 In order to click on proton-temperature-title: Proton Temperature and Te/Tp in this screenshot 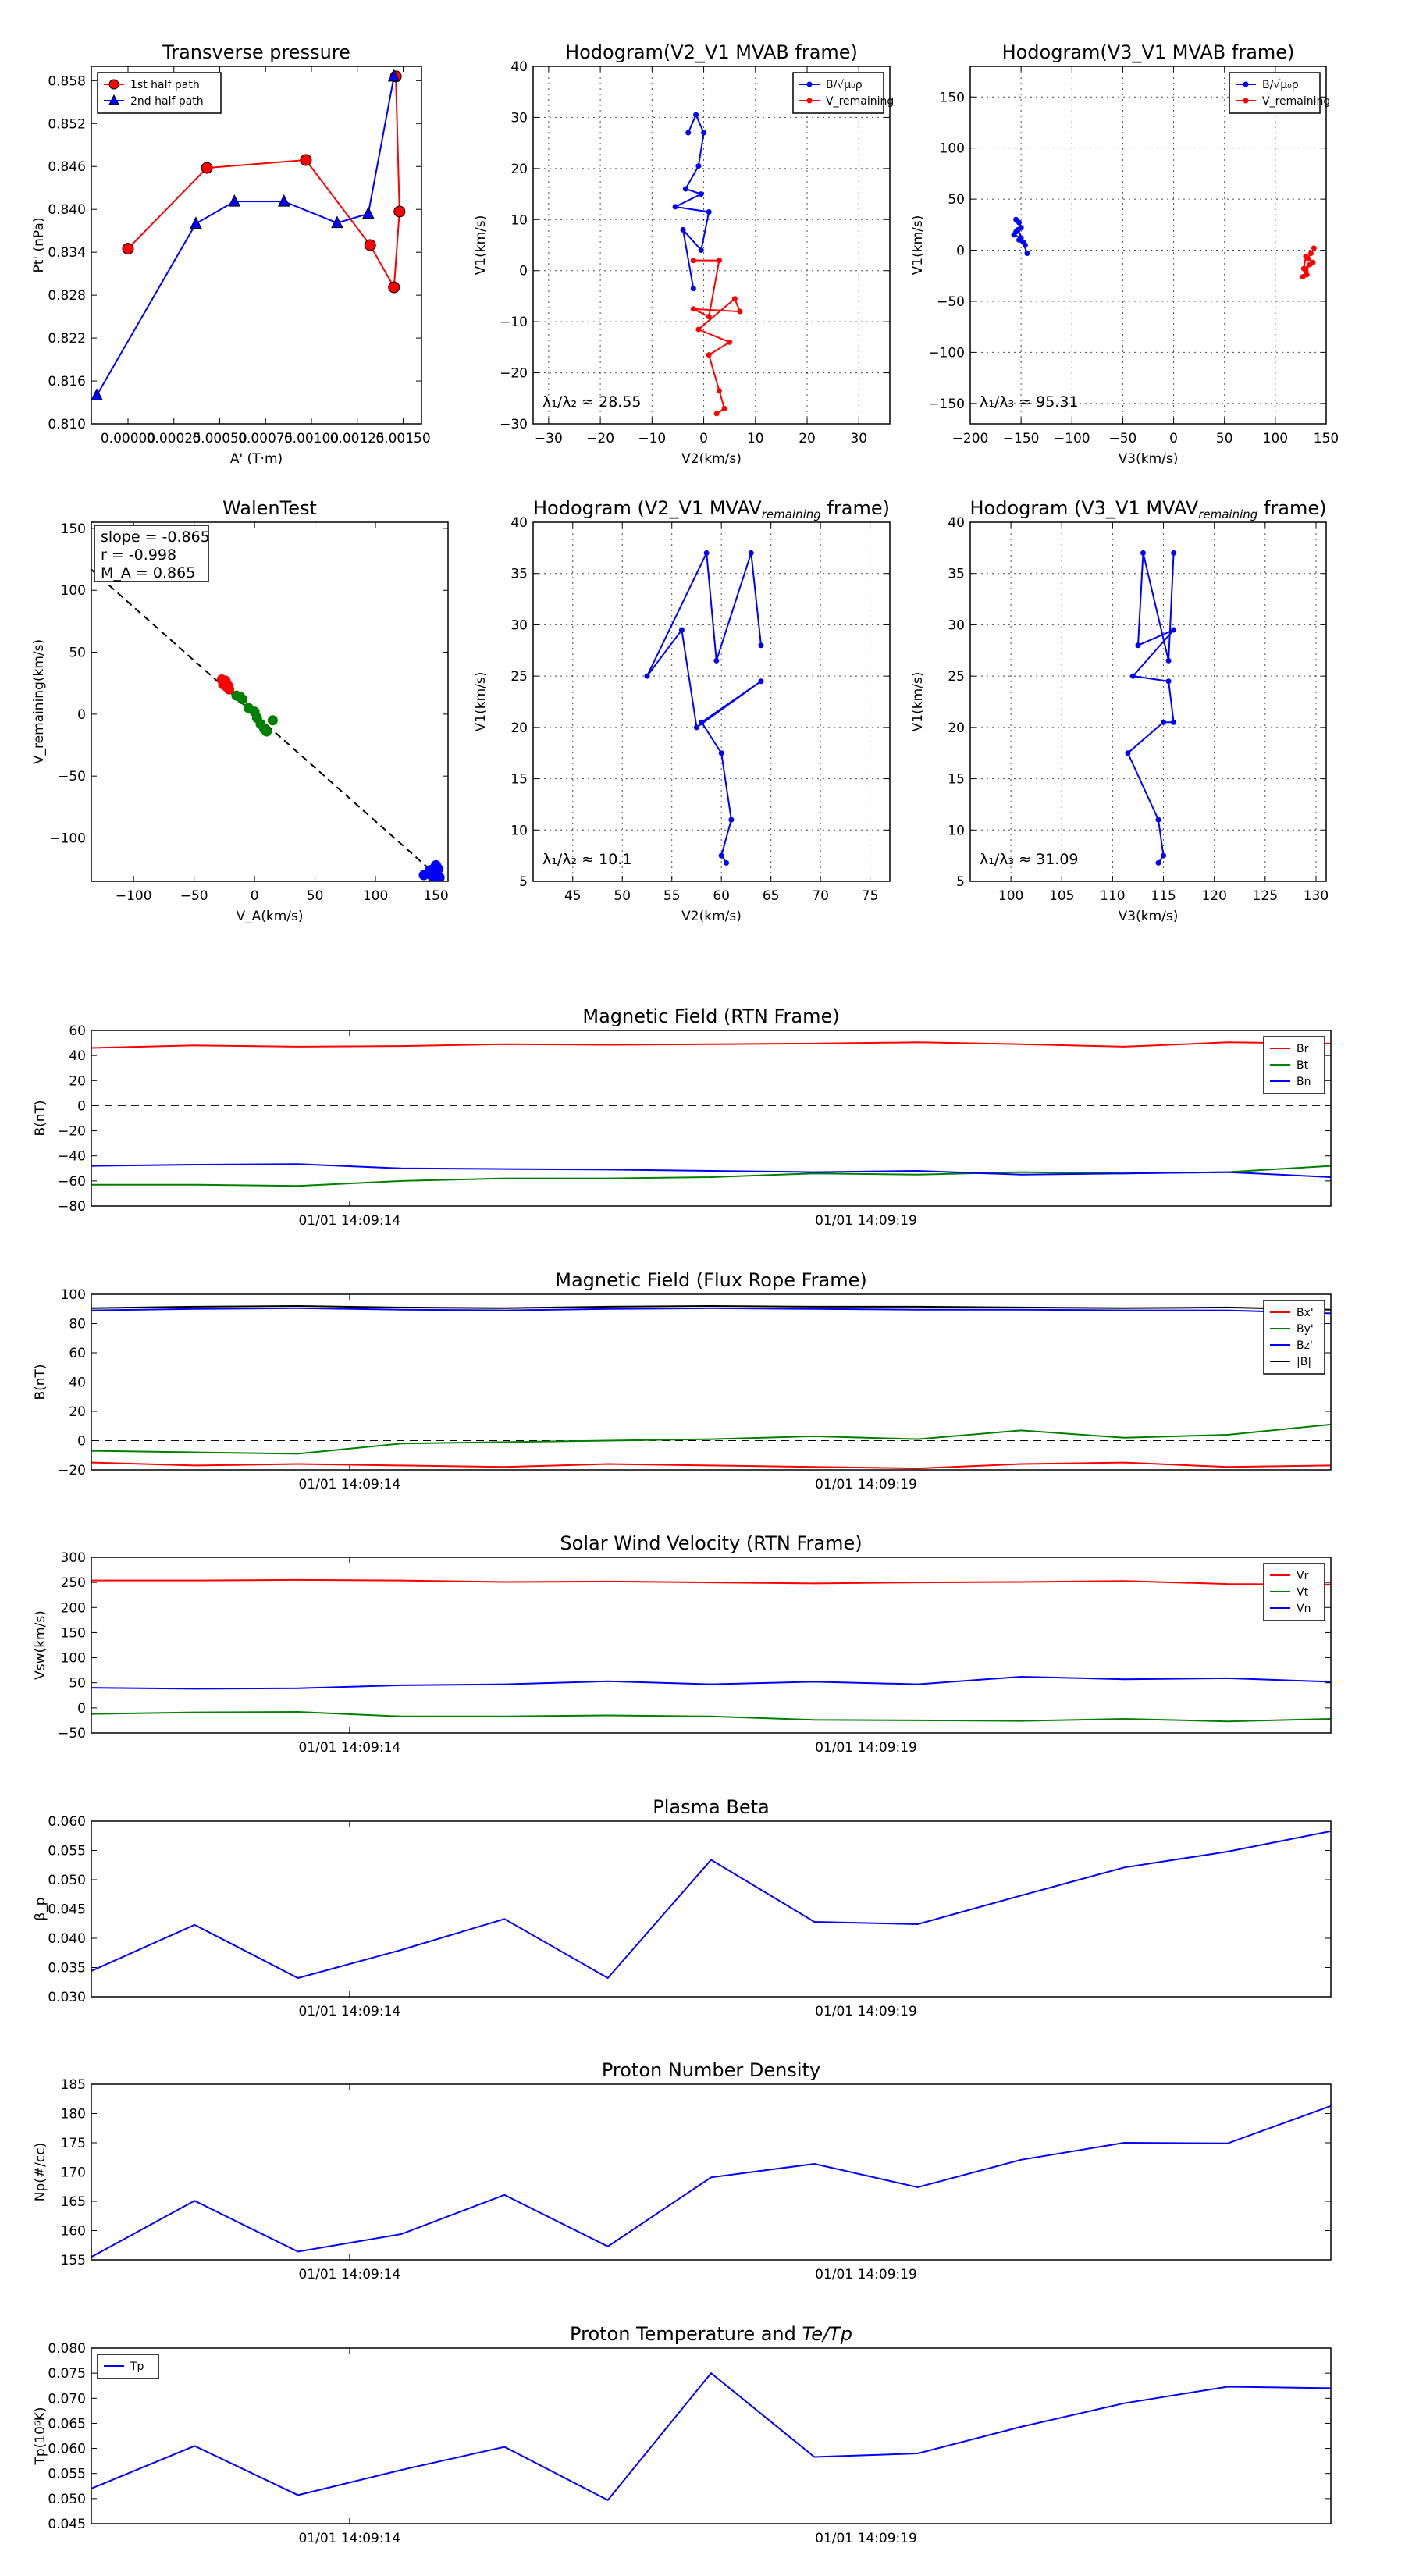, I will do `click(711, 2334)`.